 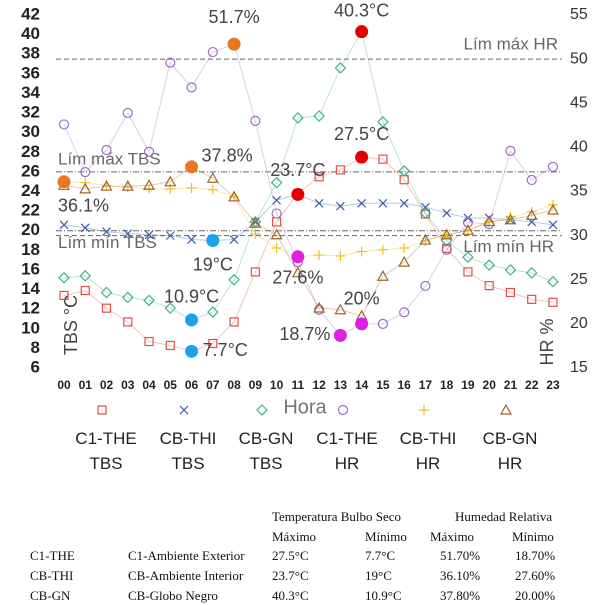 What do you see at coordinates (532, 385) in the screenshot?
I see `x-tick-label: 22` at bounding box center [532, 385].